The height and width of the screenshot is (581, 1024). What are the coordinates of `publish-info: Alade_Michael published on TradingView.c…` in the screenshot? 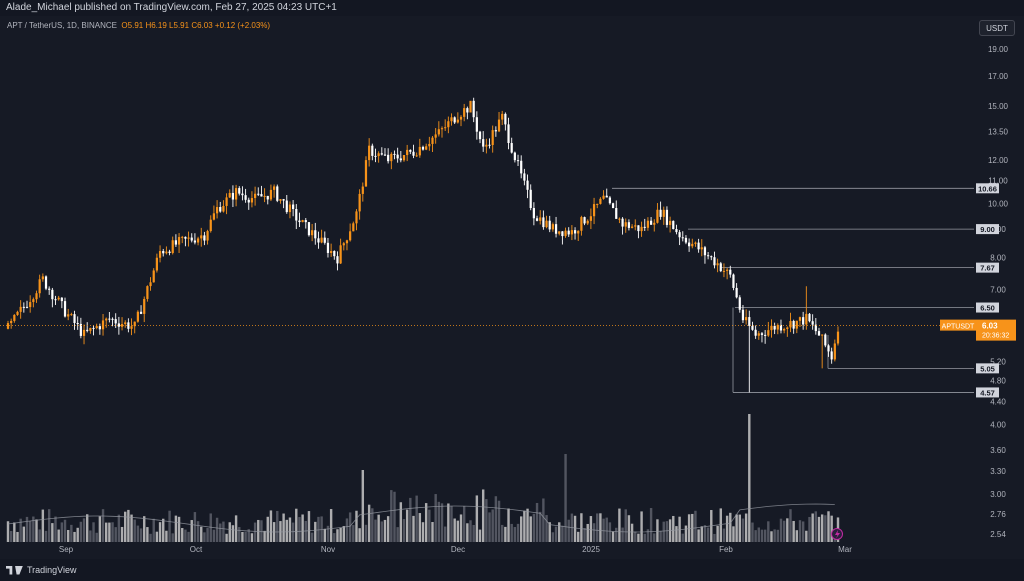 It's located at (512, 8).